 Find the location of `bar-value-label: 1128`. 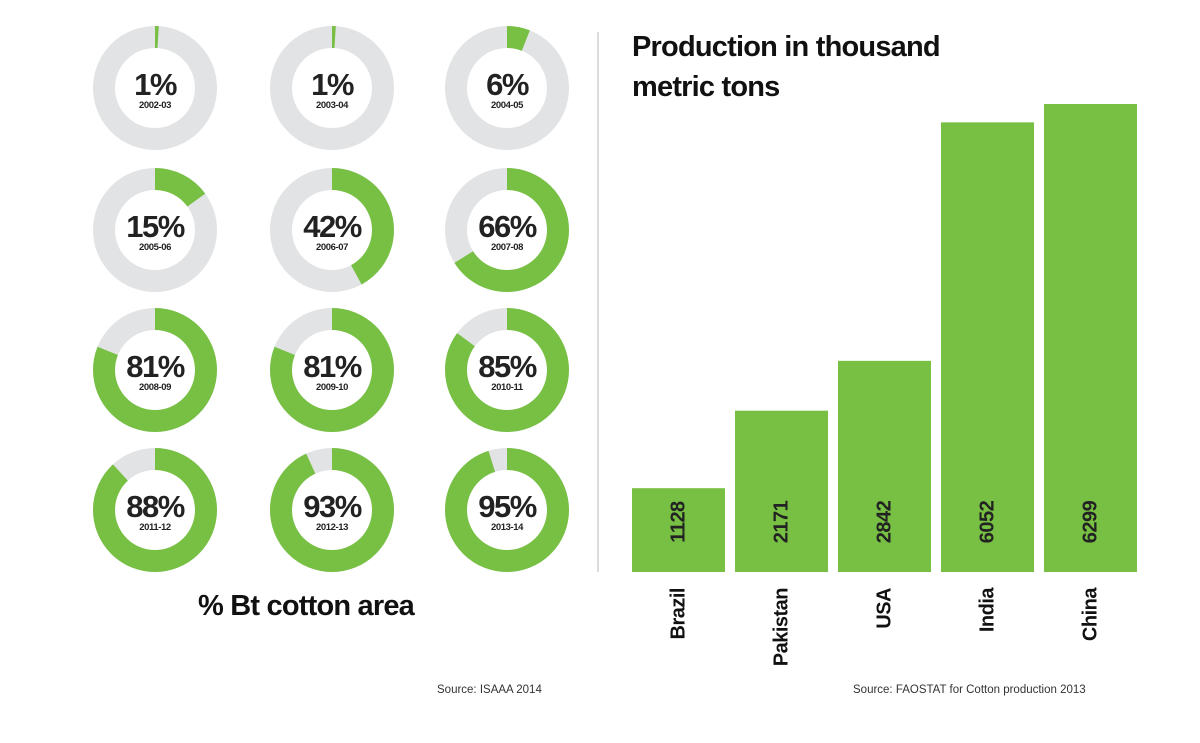

bar-value-label: 1128 is located at coordinates (679, 522).